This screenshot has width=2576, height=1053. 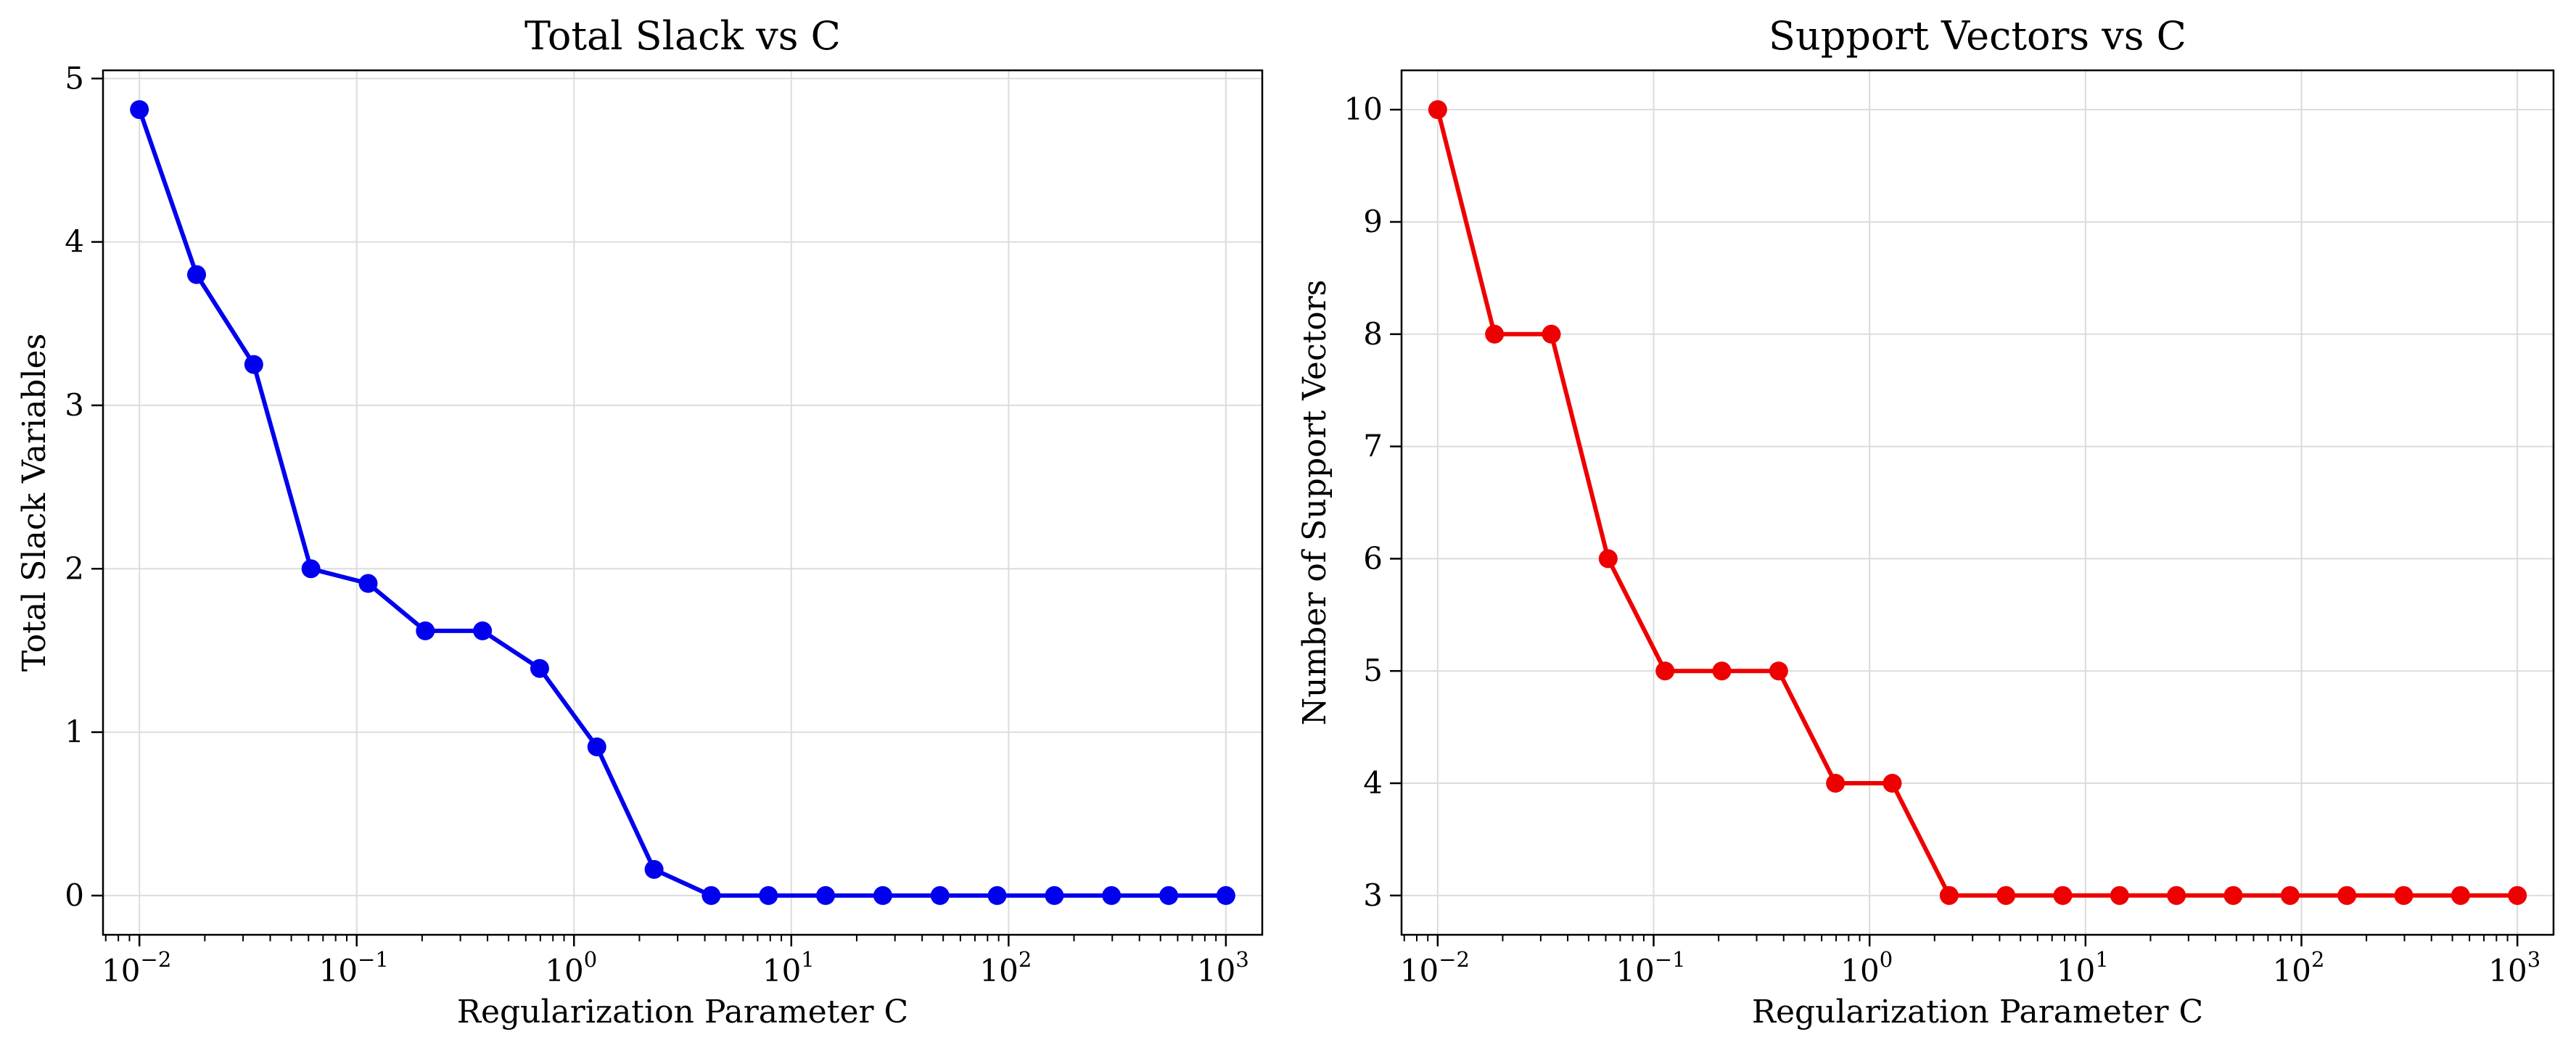 I want to click on y-tick-label: 0, so click(x=74, y=895).